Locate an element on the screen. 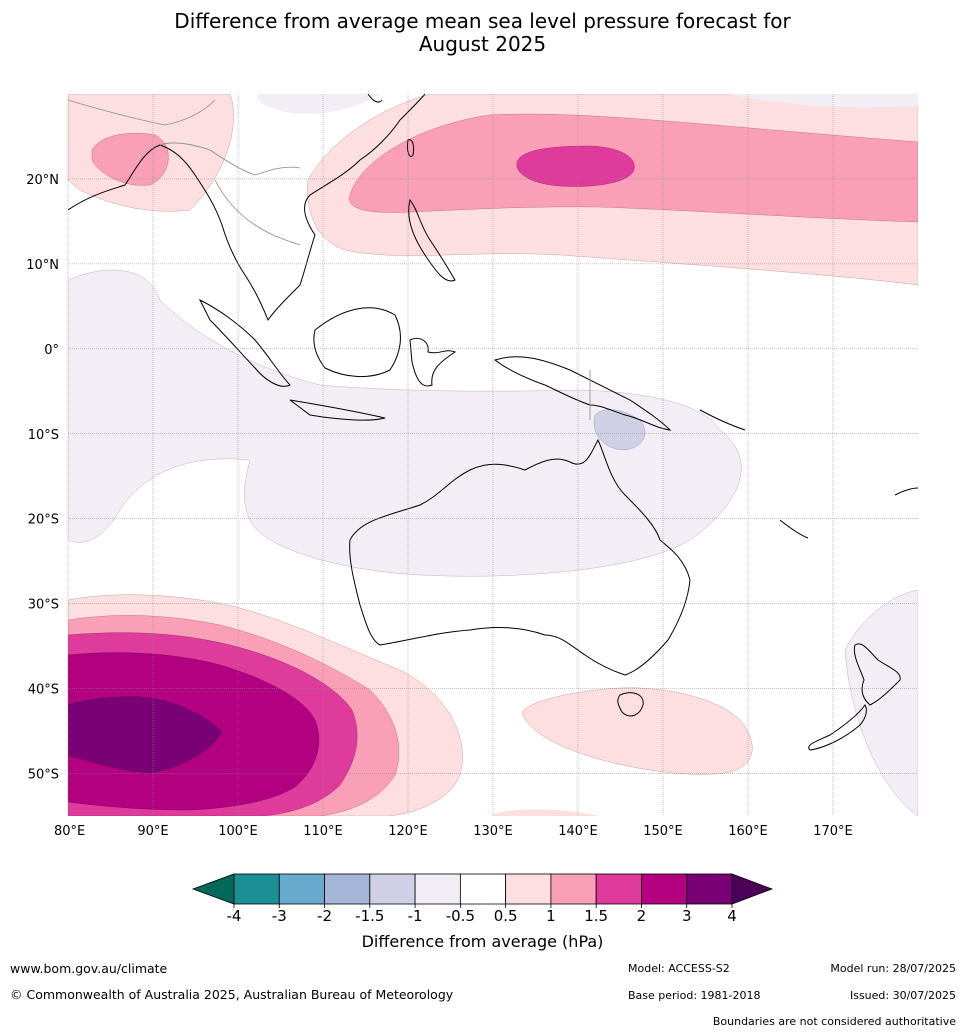  new-guinea-coast is located at coordinates (582, 393).